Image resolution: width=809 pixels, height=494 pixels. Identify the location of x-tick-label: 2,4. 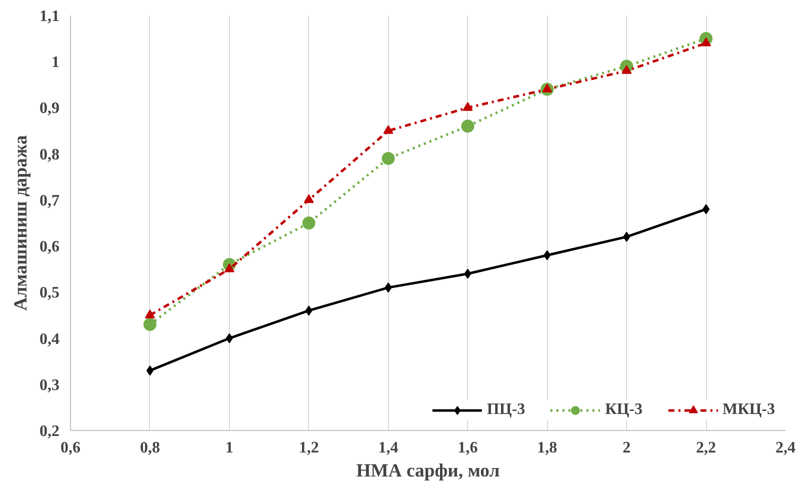
(786, 448).